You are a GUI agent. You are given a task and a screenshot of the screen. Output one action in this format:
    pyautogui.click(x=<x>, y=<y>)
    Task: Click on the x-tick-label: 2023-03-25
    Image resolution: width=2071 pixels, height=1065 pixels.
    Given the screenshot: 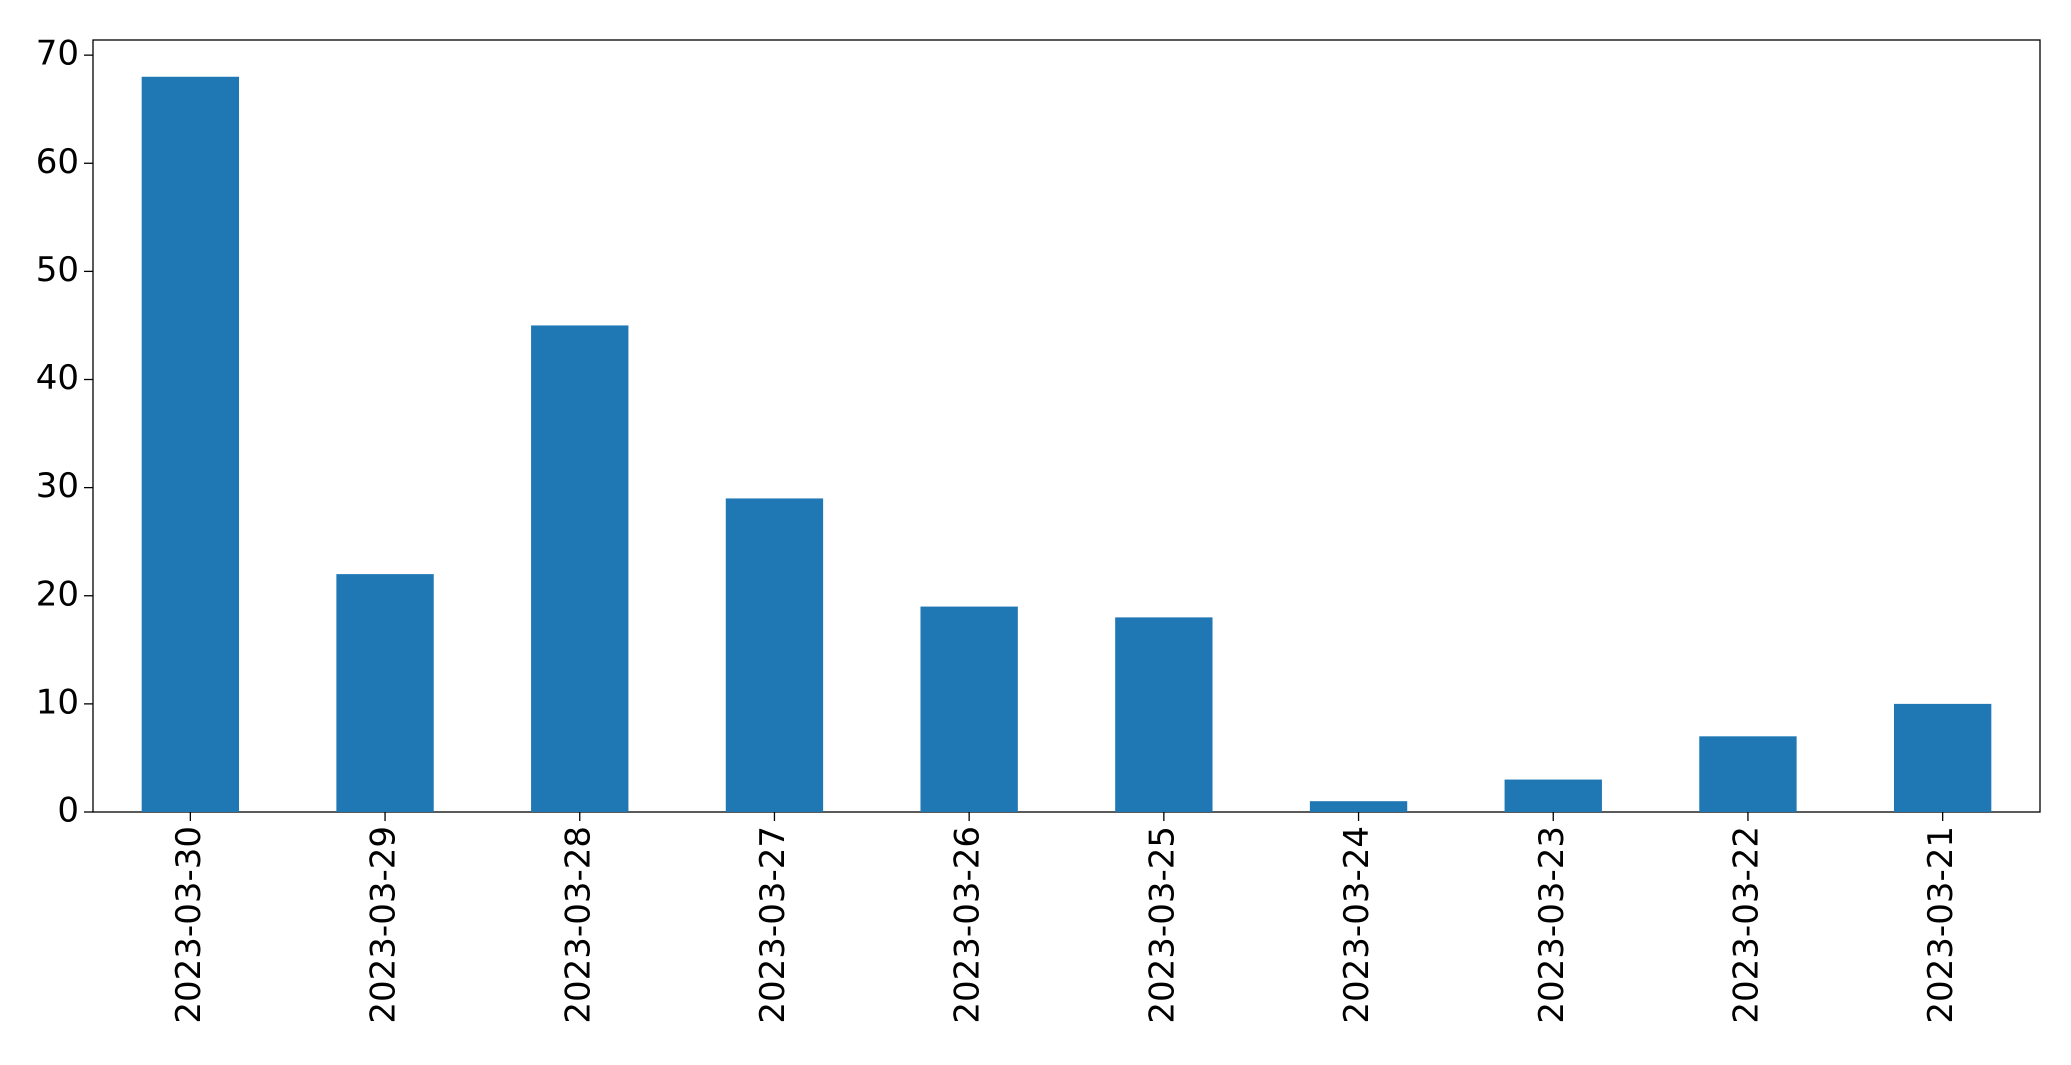 What is the action you would take?
    pyautogui.click(x=1162, y=925)
    